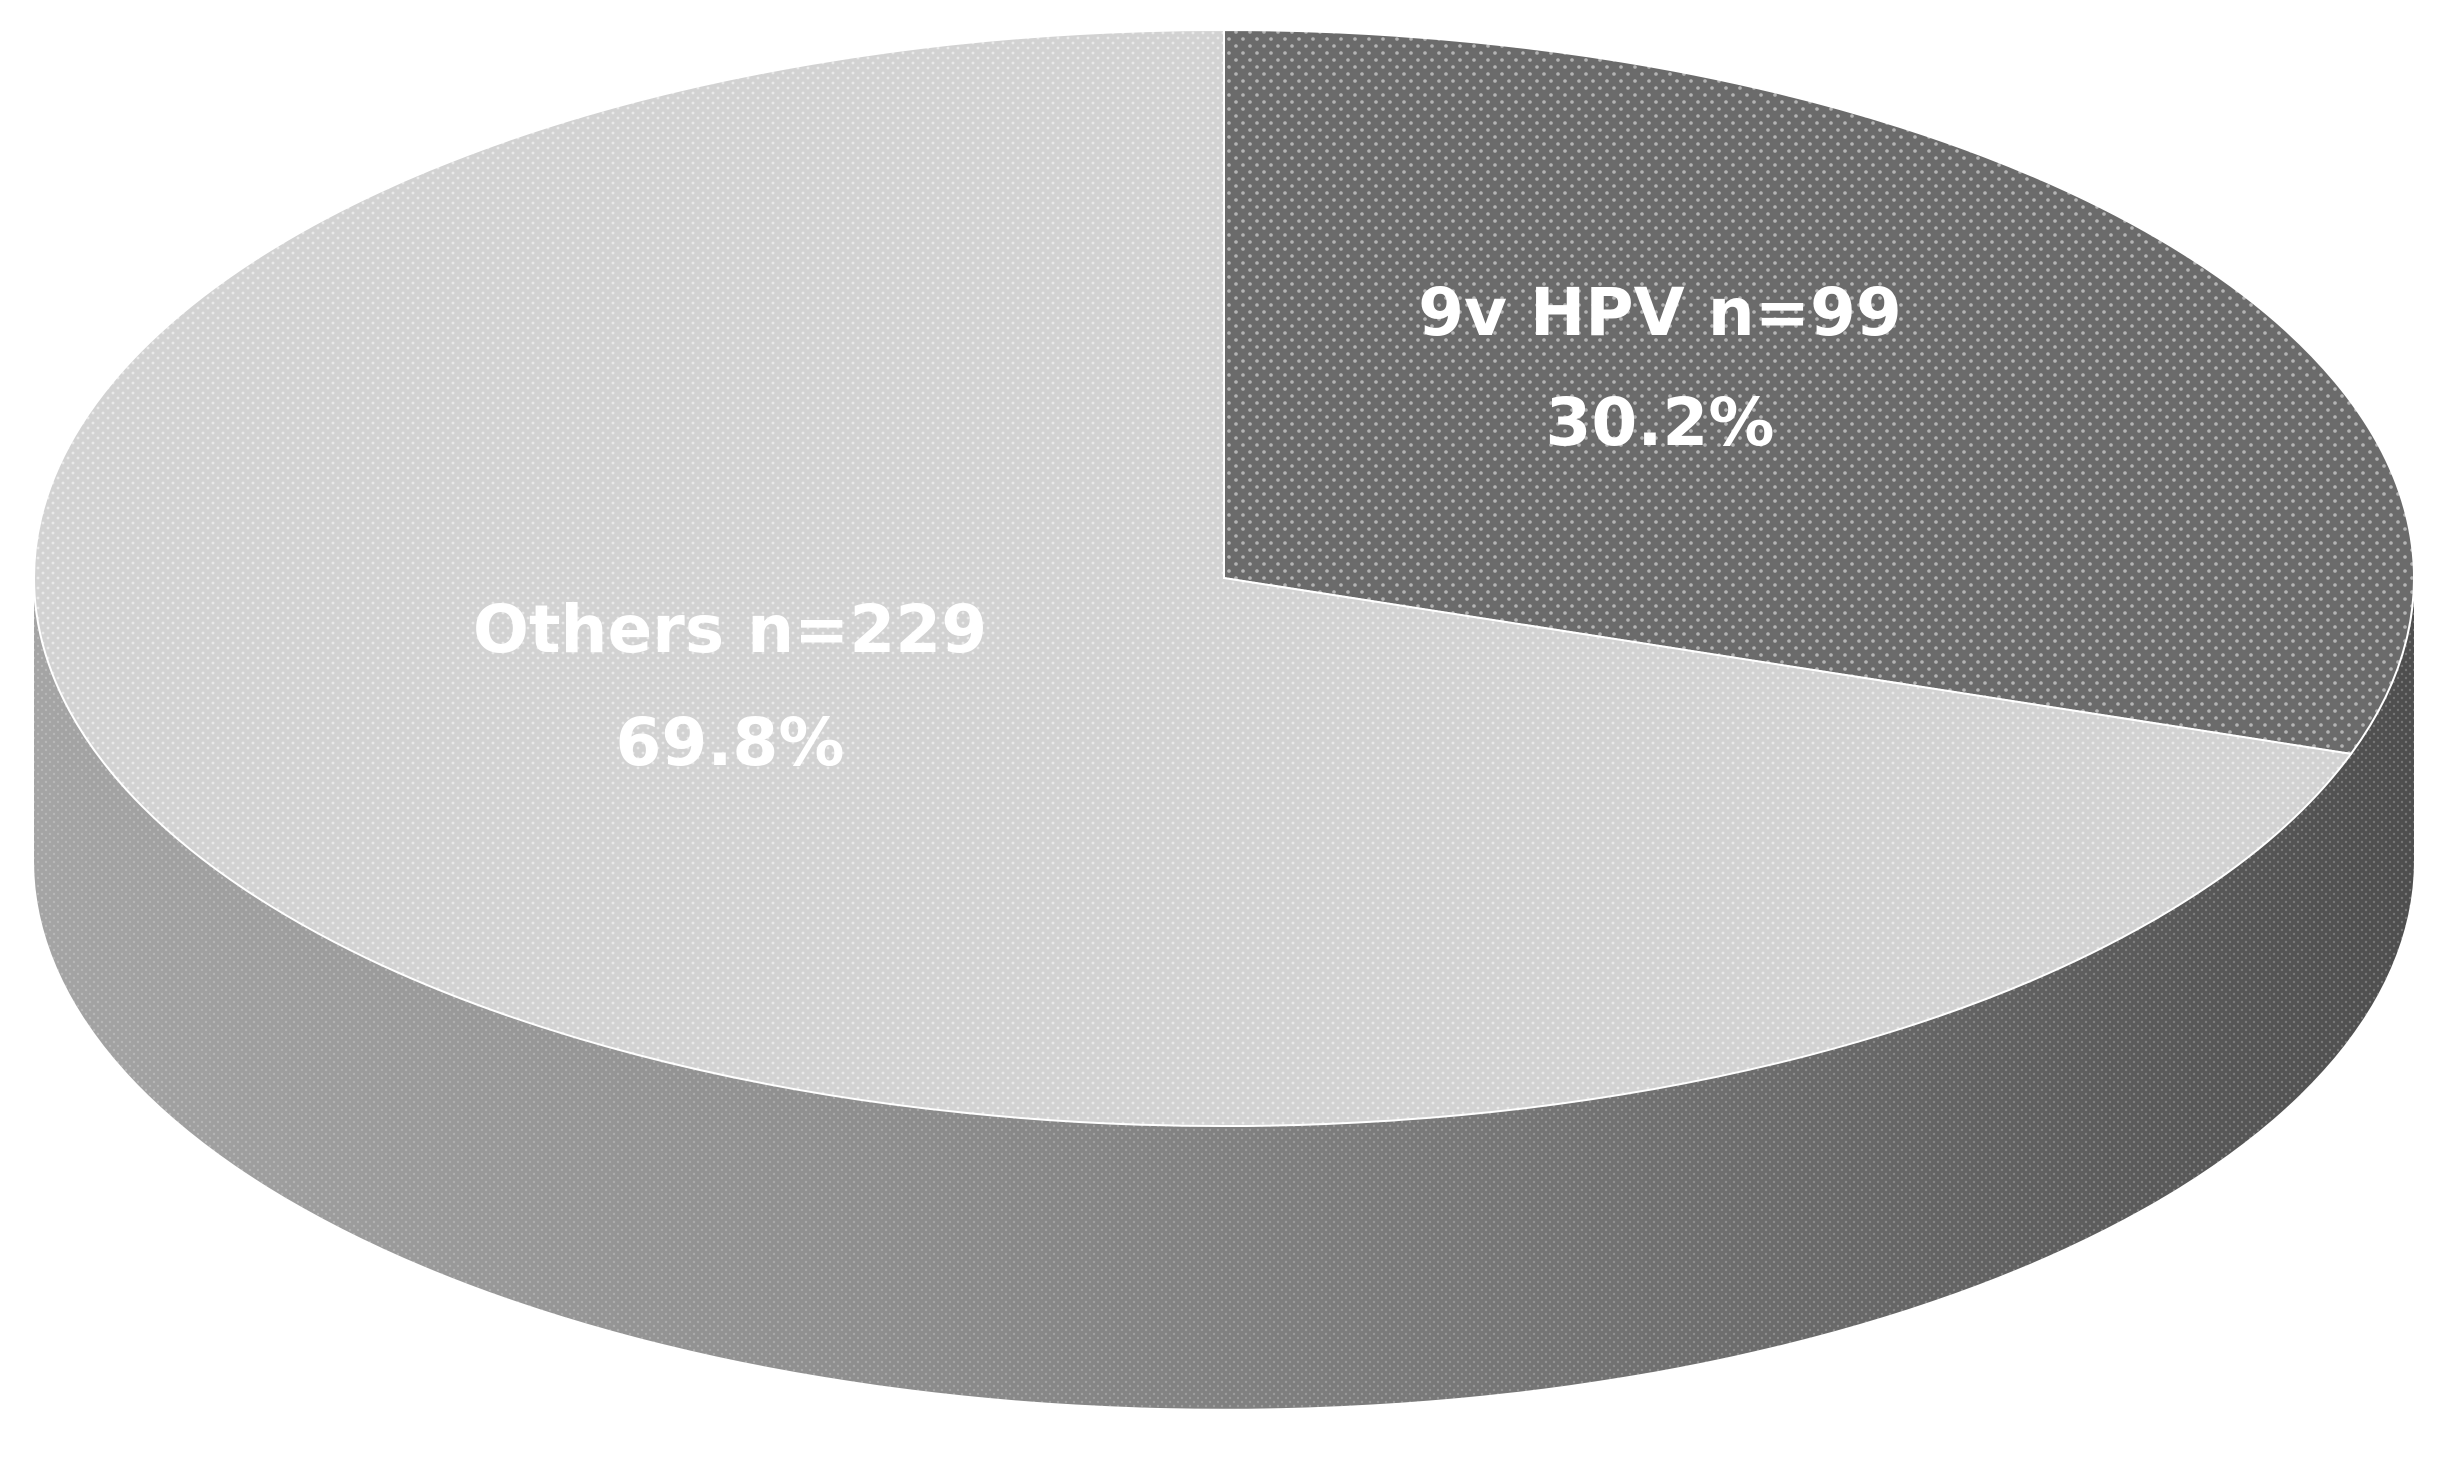 The image size is (2448, 1480). What do you see at coordinates (730, 742) in the screenshot?
I see `slice-percent-label: 69.8%` at bounding box center [730, 742].